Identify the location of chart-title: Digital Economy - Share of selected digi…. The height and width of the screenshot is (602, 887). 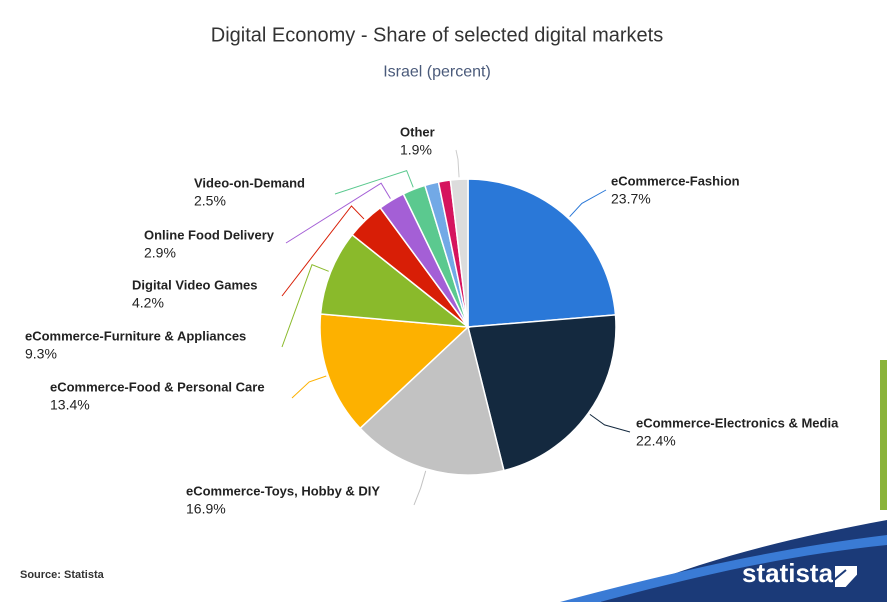
(437, 36).